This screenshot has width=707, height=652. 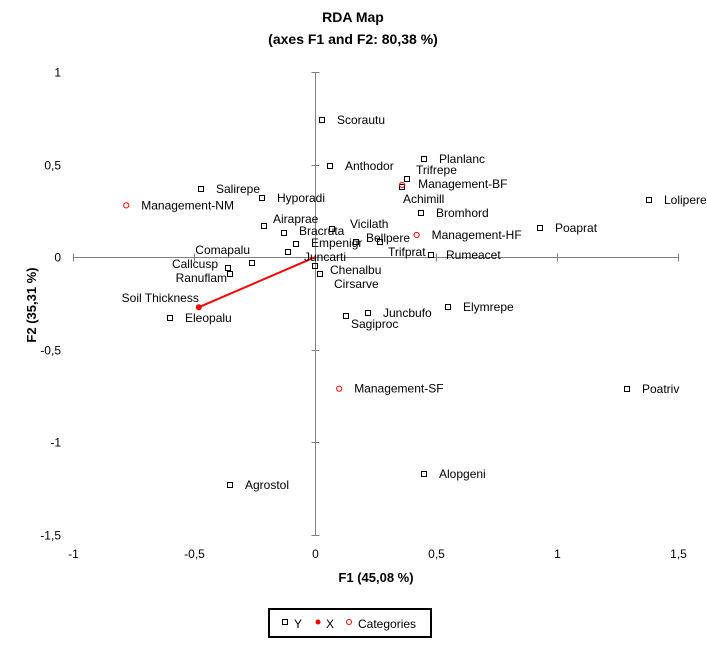 I want to click on point-label-lolipere: Lolipere, so click(x=685, y=200).